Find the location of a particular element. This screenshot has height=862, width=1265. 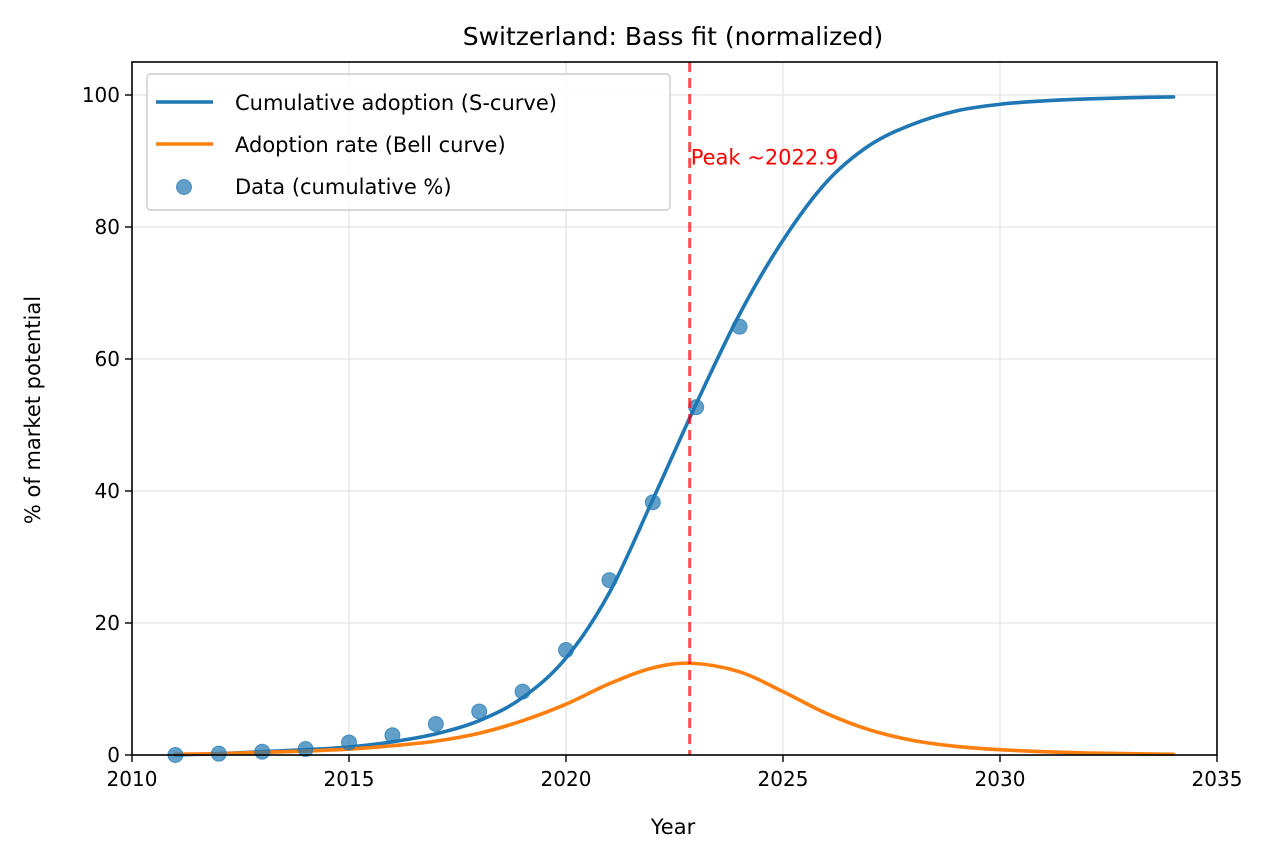

x-axis-title: Year is located at coordinates (673, 827).